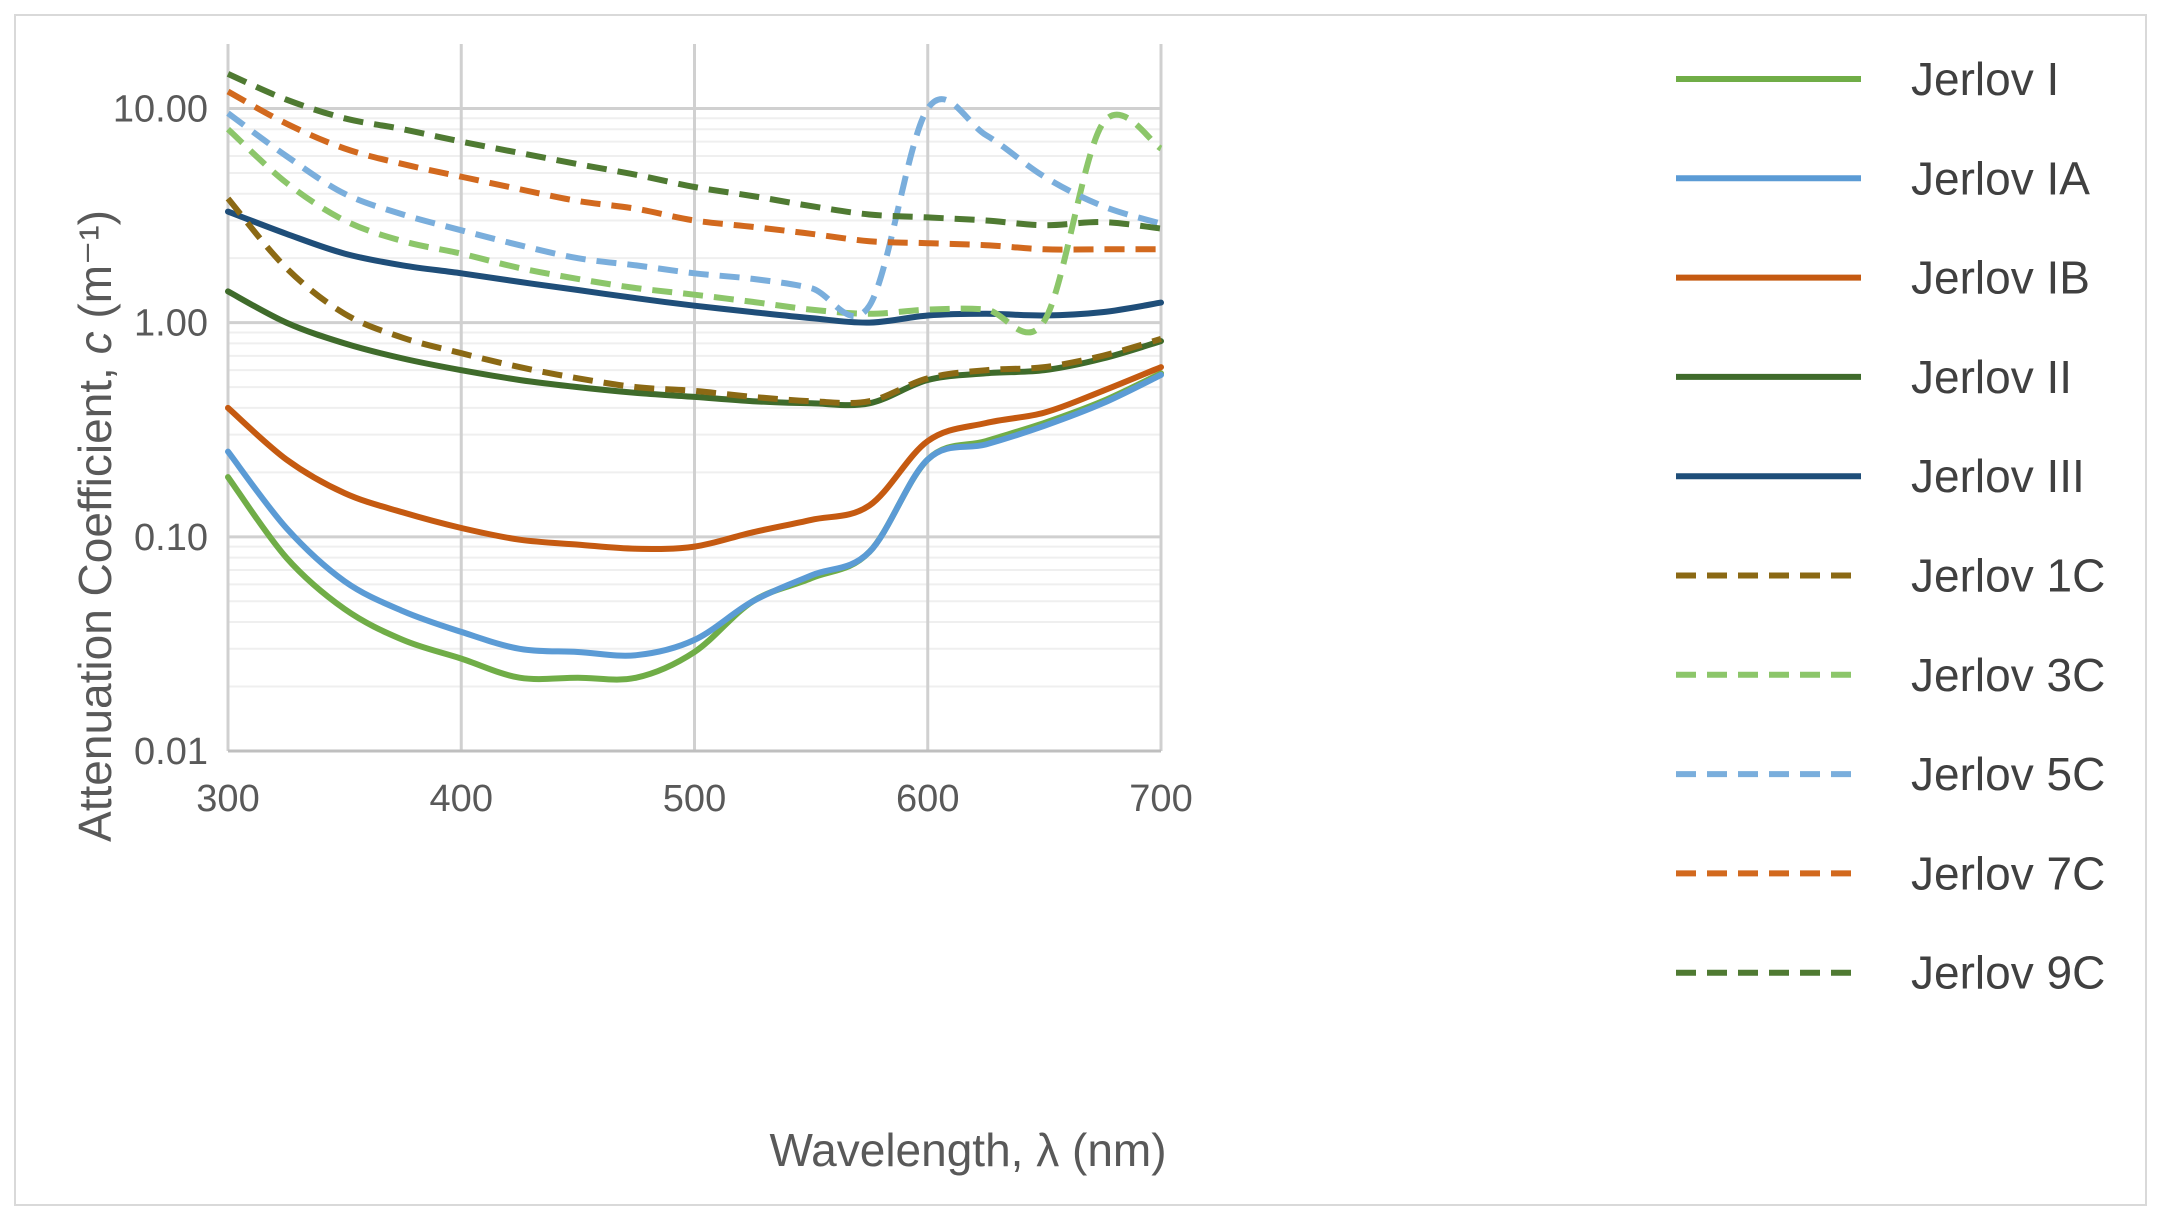 The height and width of the screenshot is (1222, 2163). What do you see at coordinates (2000, 178) in the screenshot?
I see `legend-label: Jerlov IA` at bounding box center [2000, 178].